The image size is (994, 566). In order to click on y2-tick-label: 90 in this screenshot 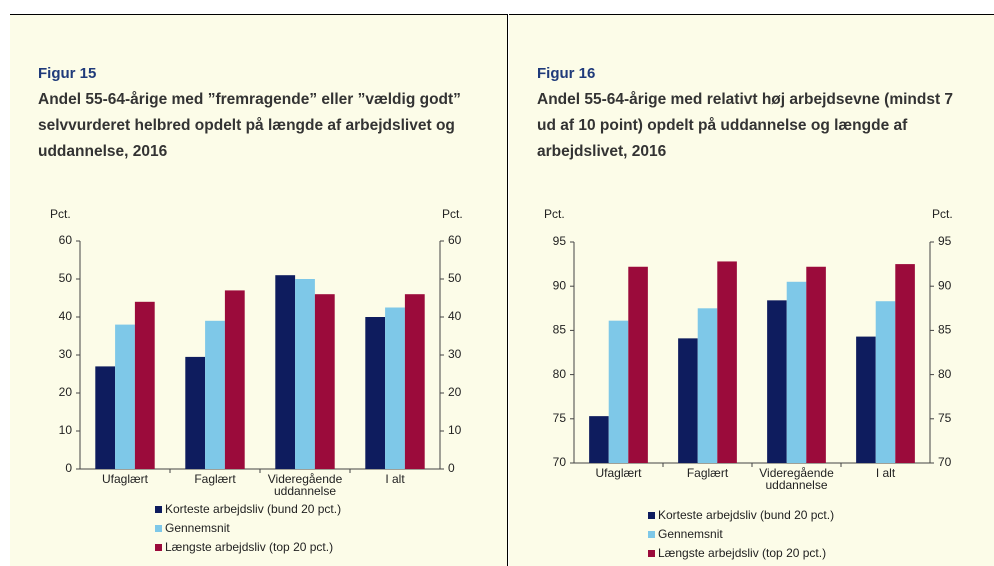, I will do `click(945, 285)`.